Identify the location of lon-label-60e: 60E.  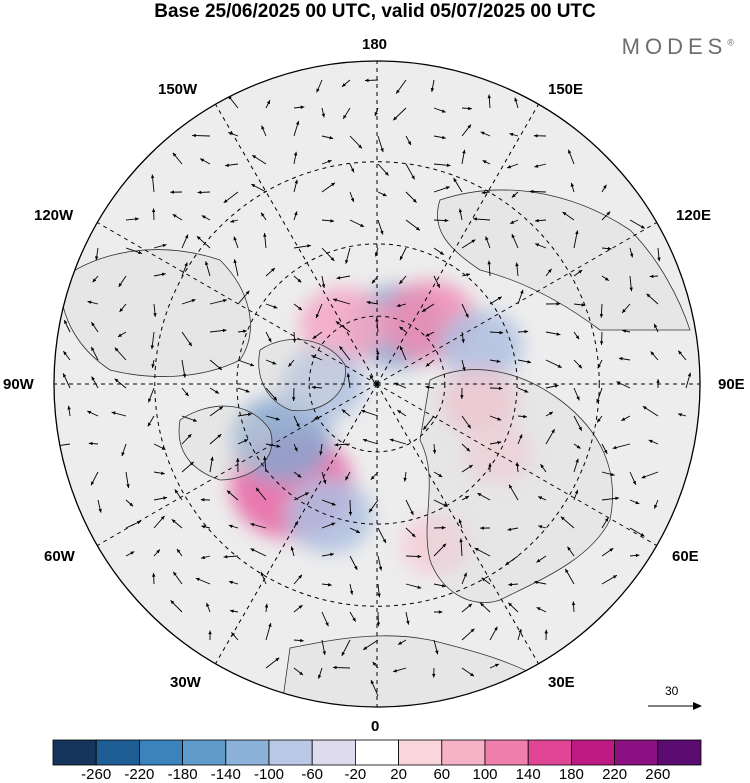
(685, 556).